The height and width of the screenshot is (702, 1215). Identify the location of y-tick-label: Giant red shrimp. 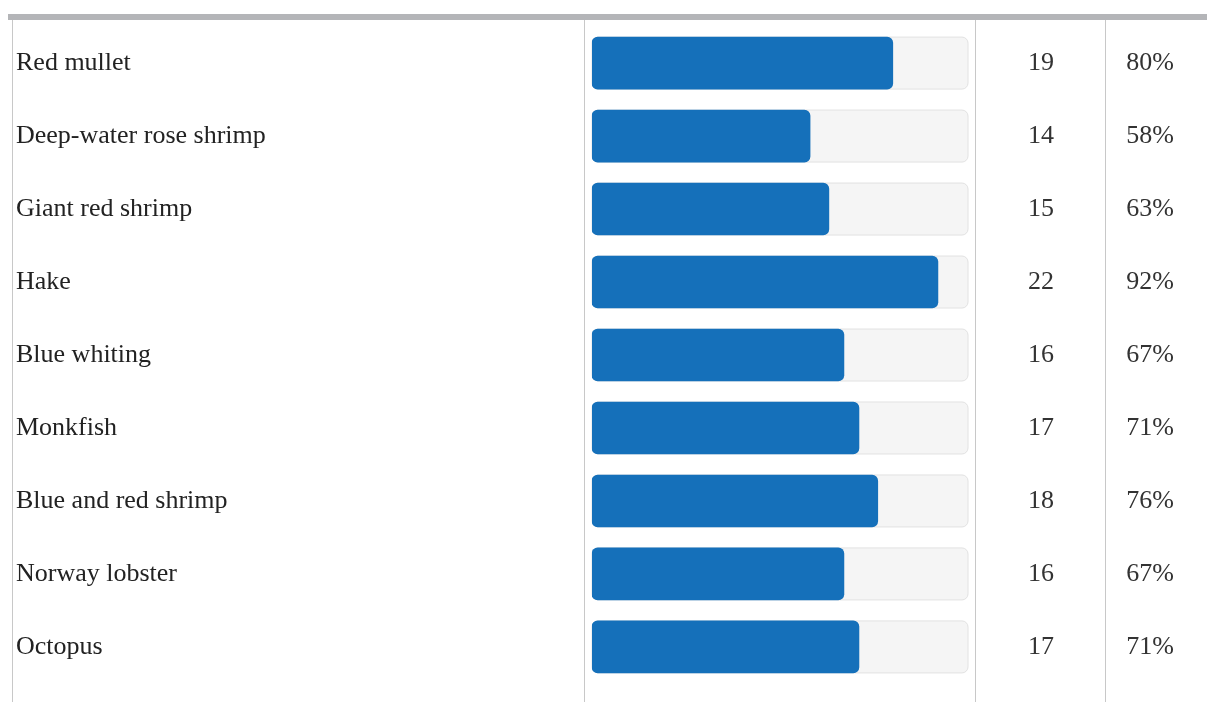
(104, 207).